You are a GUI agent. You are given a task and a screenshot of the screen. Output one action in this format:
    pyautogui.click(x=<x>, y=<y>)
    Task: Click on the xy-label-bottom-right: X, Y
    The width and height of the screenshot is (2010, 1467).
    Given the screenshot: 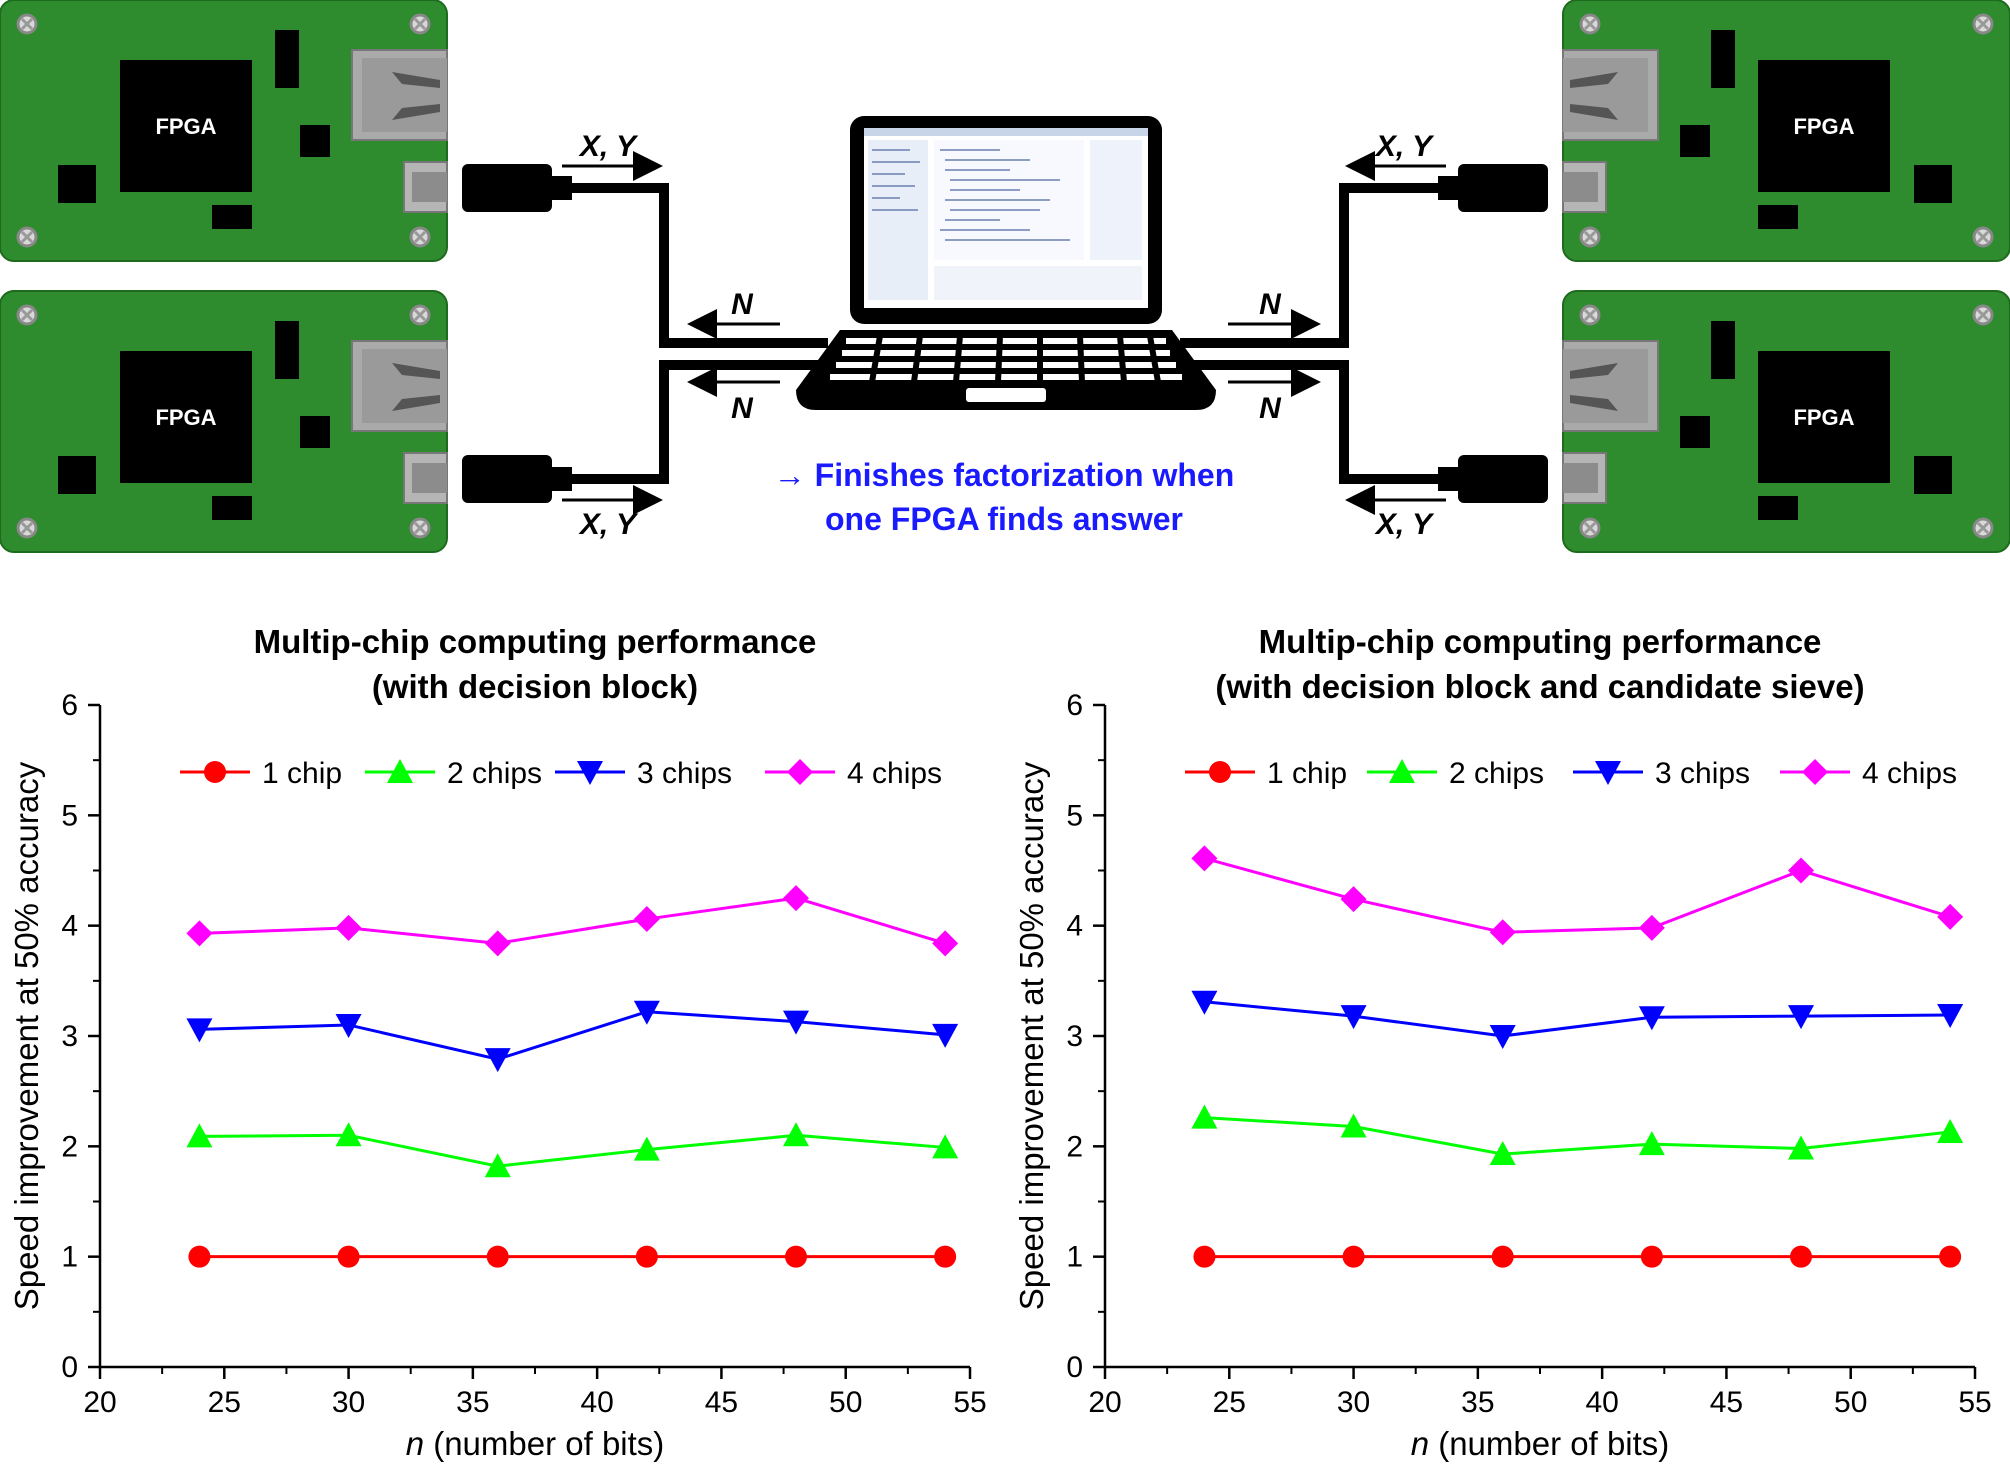 What is the action you would take?
    pyautogui.click(x=1404, y=524)
    